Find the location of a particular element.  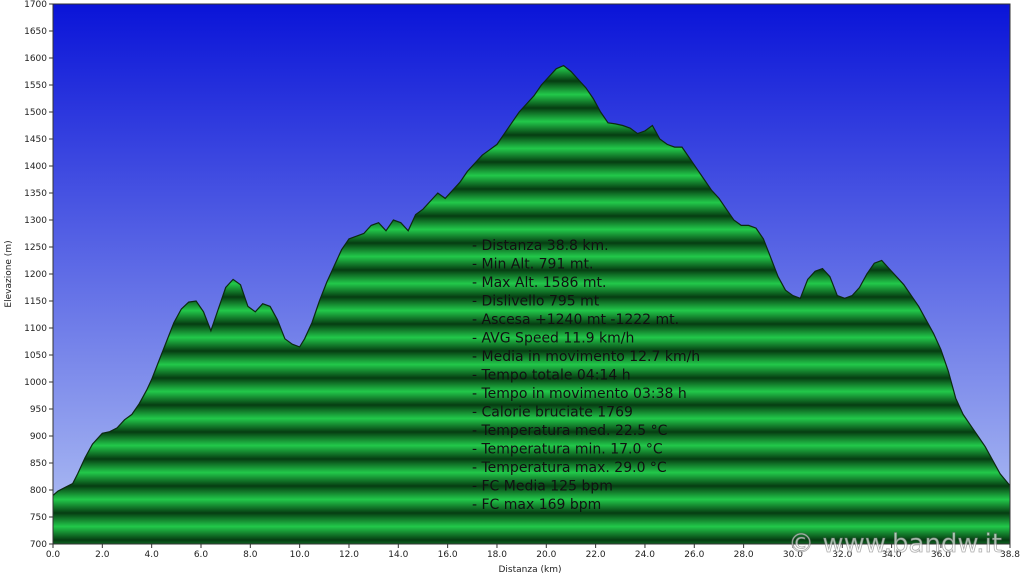

x-tick-label: 30.0 is located at coordinates (793, 555).